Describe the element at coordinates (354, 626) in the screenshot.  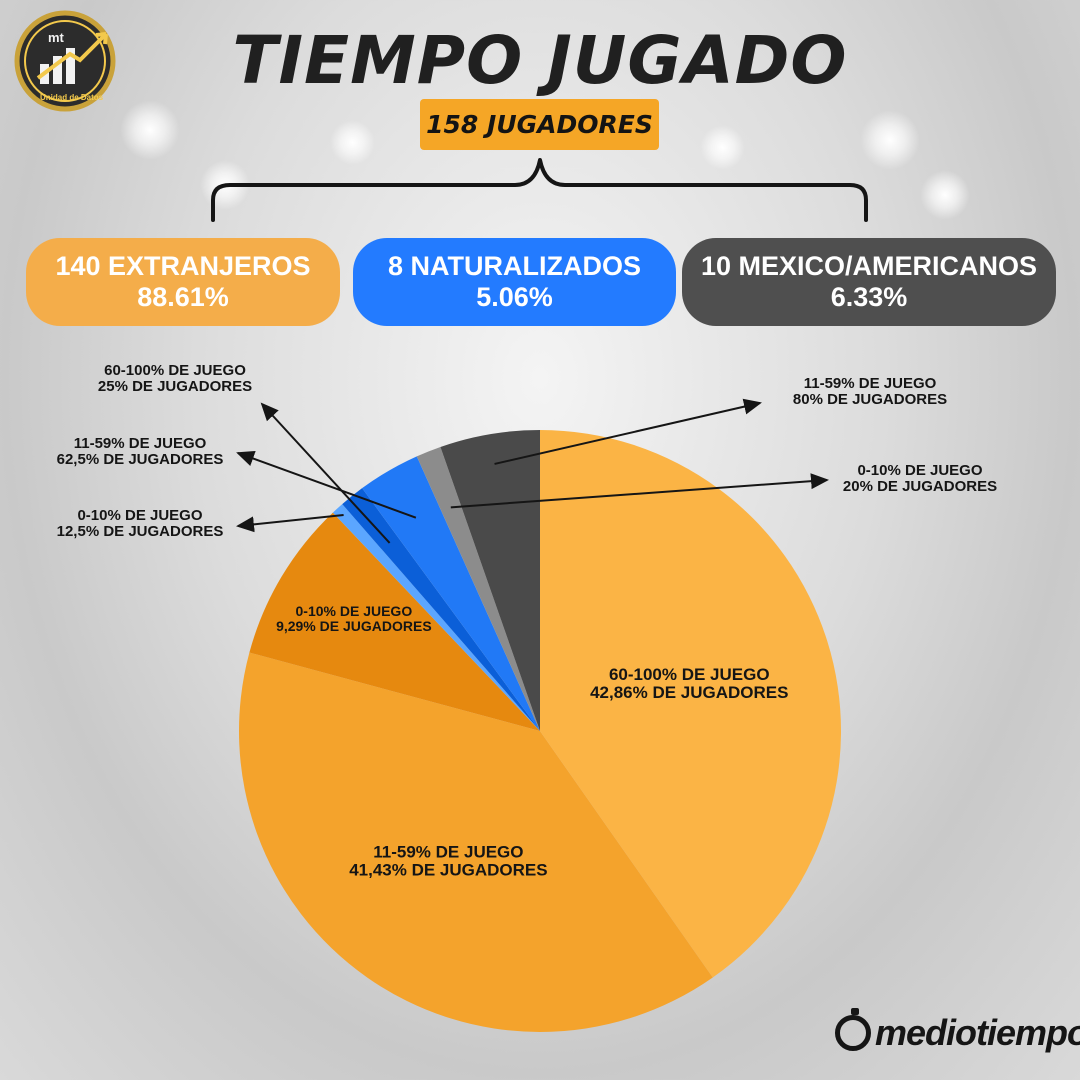
I see `slice-share-label: 9,29% DE JUGADORES` at that location.